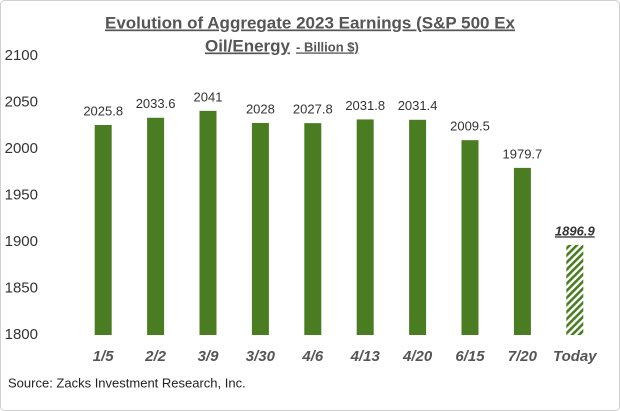 This screenshot has width=620, height=411. Describe the element at coordinates (21, 287) in the screenshot. I see `y-tick-label: 1850` at that location.